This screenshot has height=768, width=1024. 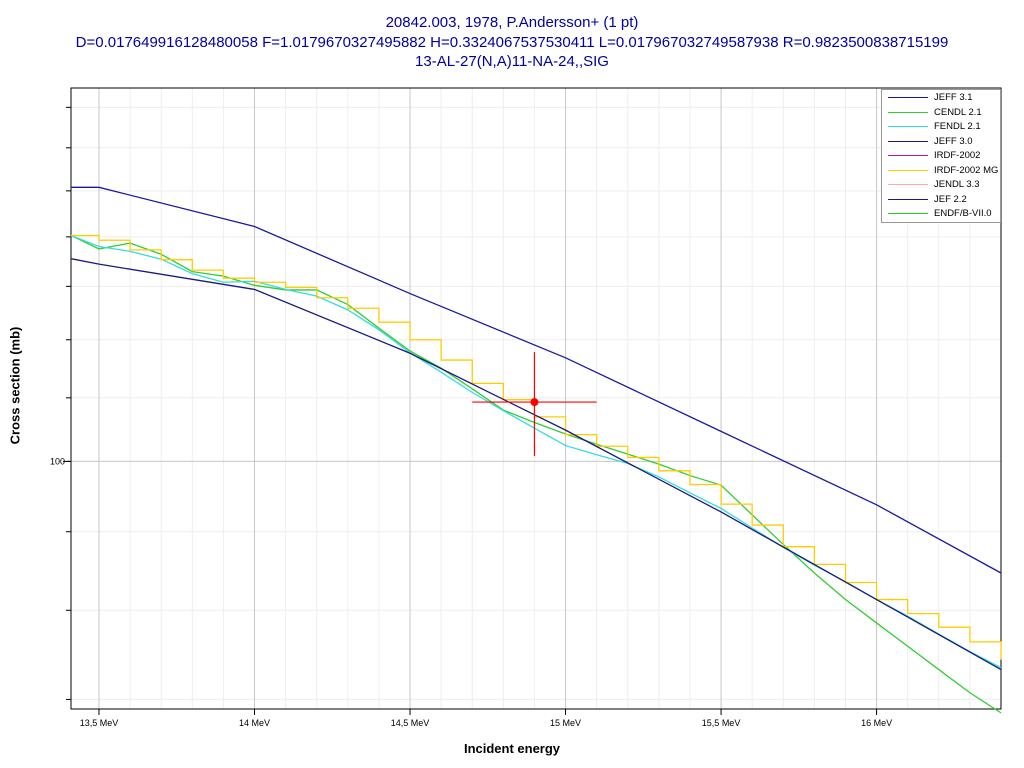 What do you see at coordinates (953, 97) in the screenshot?
I see `legend-label: JEFF 3.1` at bounding box center [953, 97].